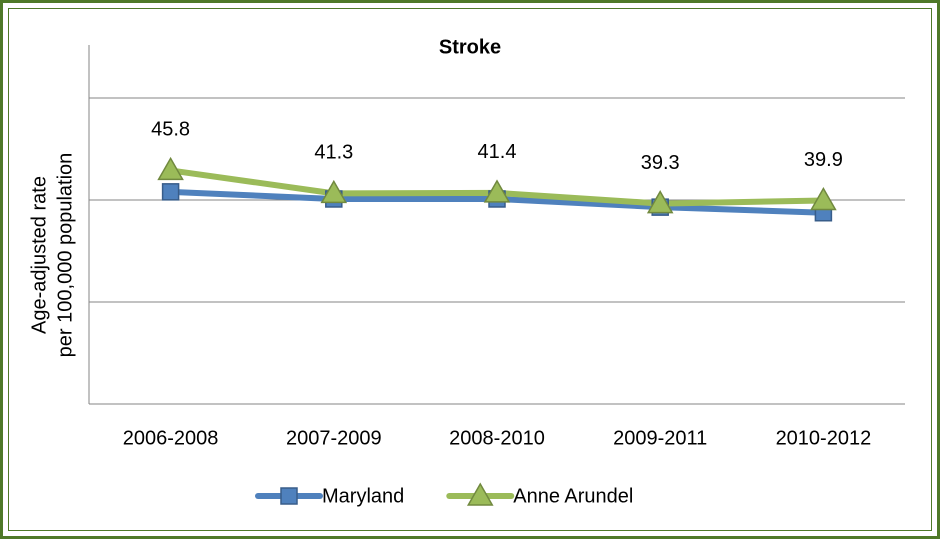  What do you see at coordinates (171, 438) in the screenshot?
I see `x-tick-label: 2006-2008` at bounding box center [171, 438].